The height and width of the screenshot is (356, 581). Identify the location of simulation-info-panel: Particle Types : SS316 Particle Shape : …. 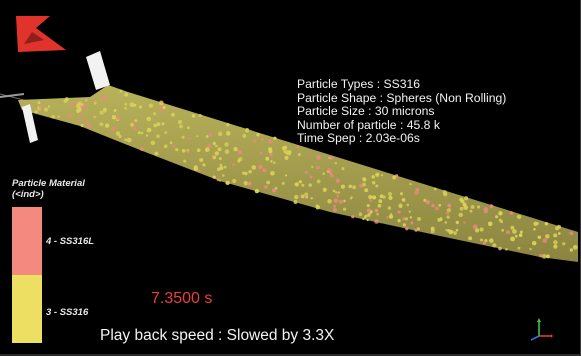
(402, 111).